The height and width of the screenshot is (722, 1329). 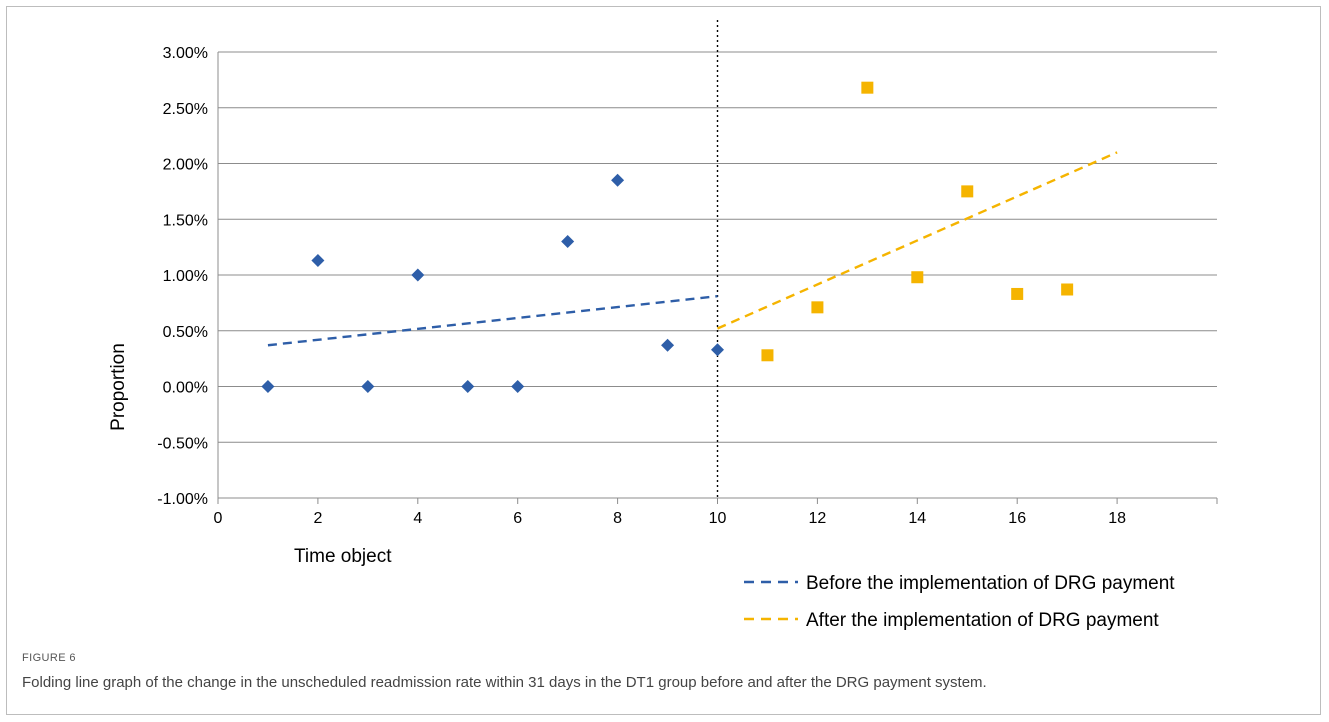 I want to click on x-tick-label: 16, so click(x=1017, y=518).